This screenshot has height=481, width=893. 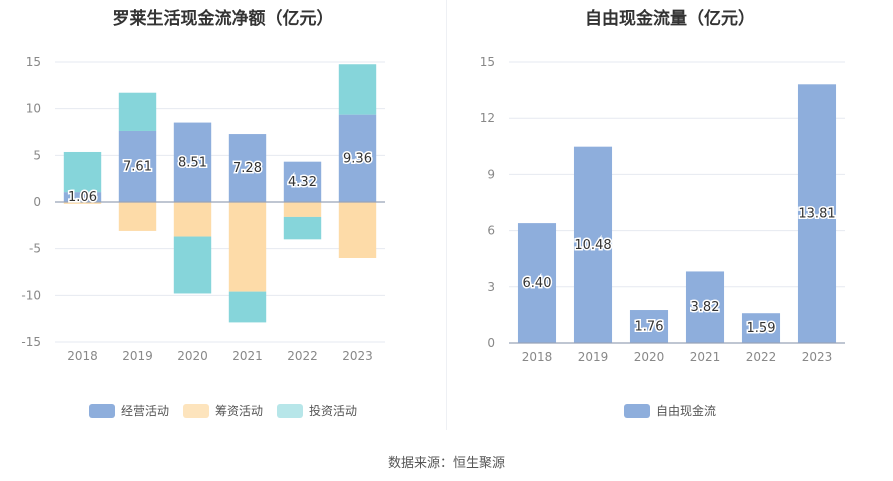 What do you see at coordinates (446, 215) in the screenshot?
I see `panel-divider` at bounding box center [446, 215].